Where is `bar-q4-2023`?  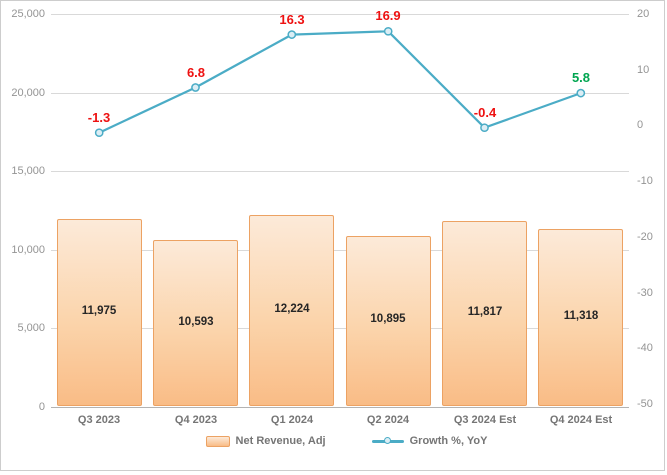 bar-q4-2023 is located at coordinates (195, 323).